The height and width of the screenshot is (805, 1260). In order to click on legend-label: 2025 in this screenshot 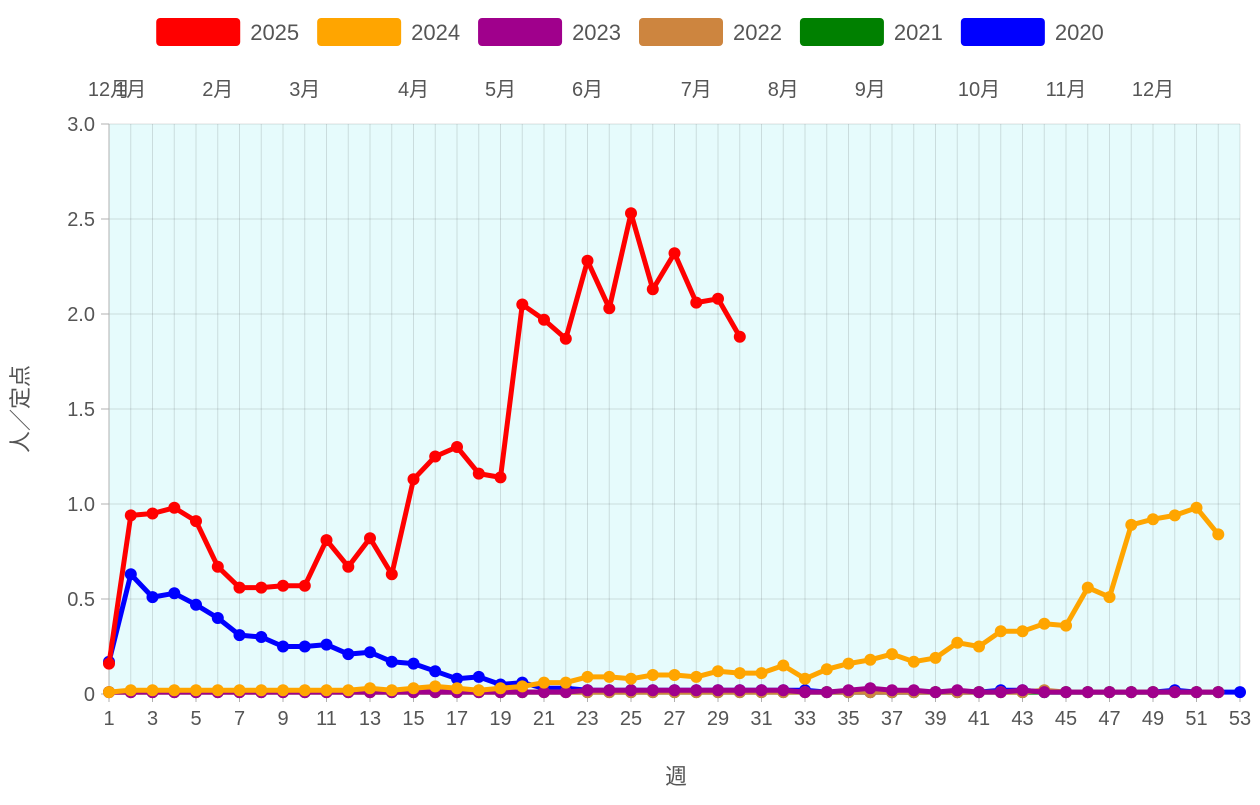, I will do `click(274, 32)`.